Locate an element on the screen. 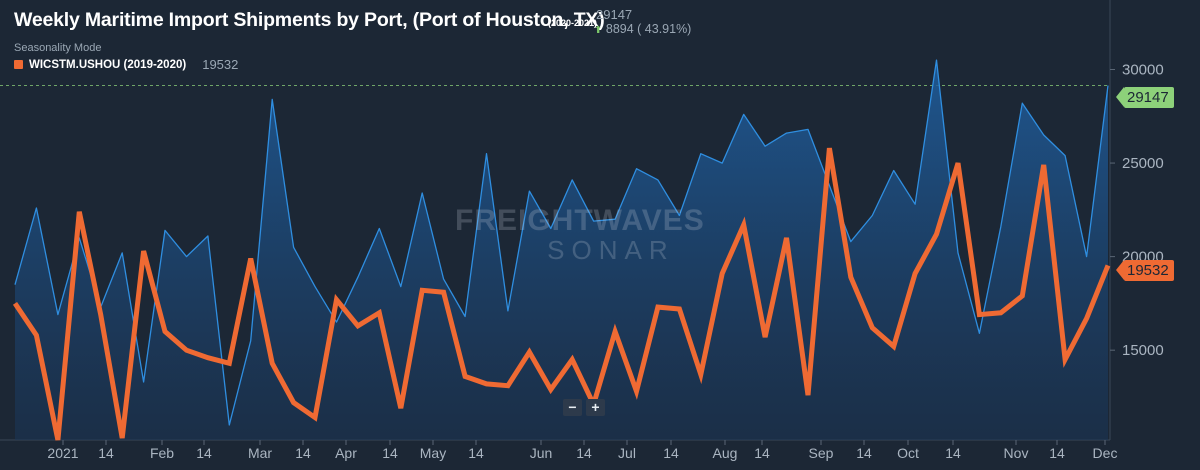 The image size is (1200, 470). y-tick-label: 25000 is located at coordinates (1143, 163).